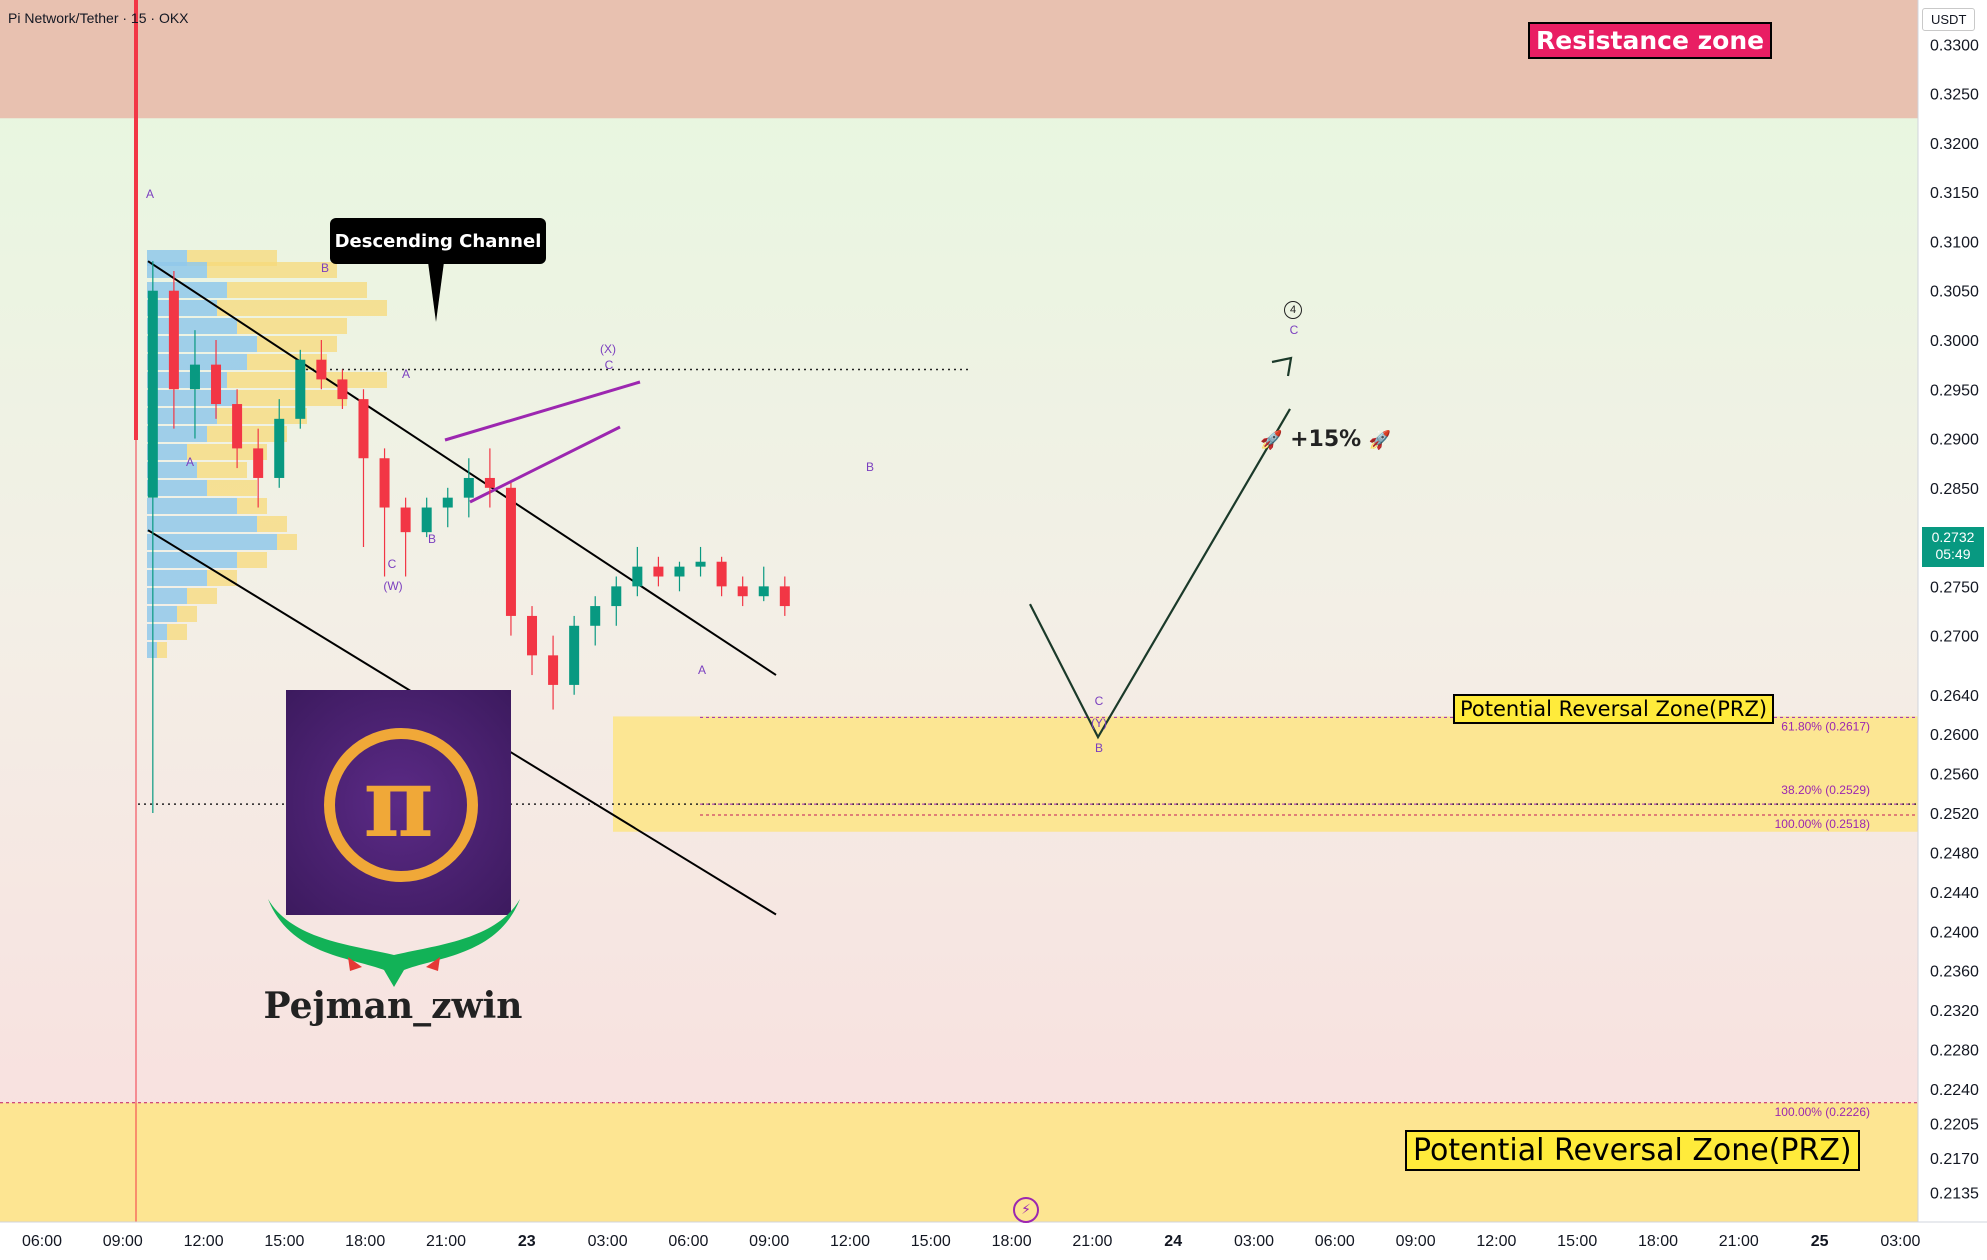 This screenshot has height=1260, width=1987. I want to click on price-tick-label: 0.2700, so click(1954, 637).